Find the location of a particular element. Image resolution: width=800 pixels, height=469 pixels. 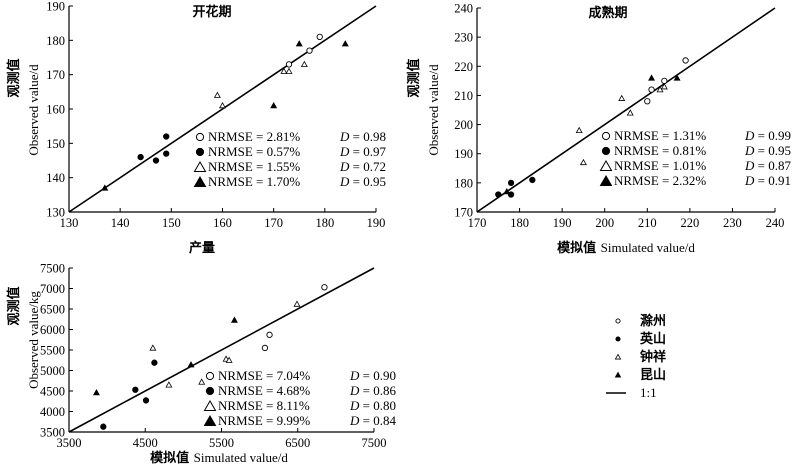

stats-nrmse: NRMSE = 2.32% is located at coordinates (660, 180).